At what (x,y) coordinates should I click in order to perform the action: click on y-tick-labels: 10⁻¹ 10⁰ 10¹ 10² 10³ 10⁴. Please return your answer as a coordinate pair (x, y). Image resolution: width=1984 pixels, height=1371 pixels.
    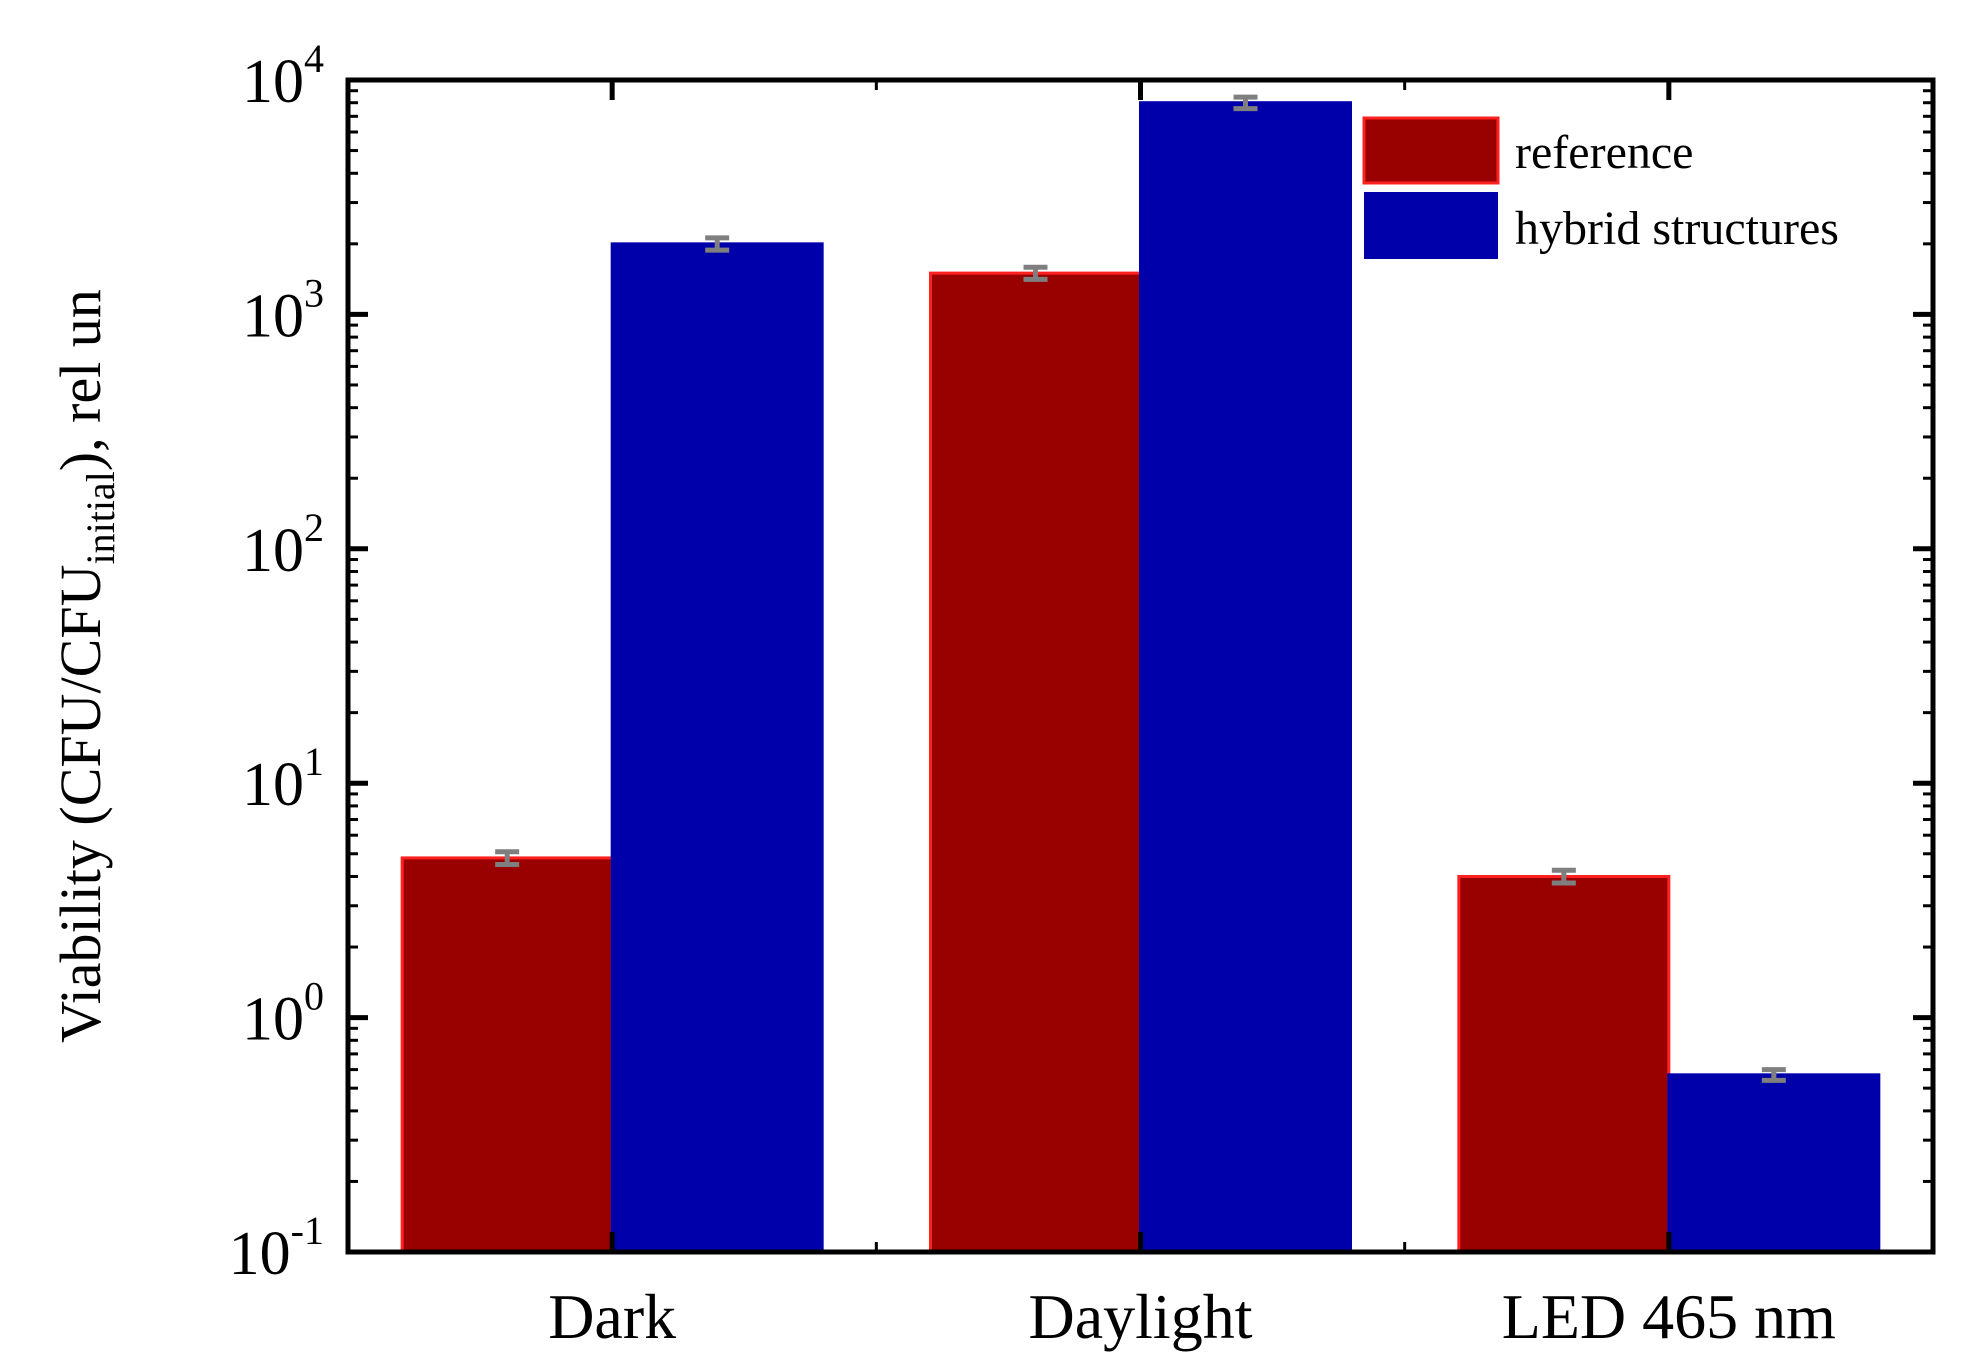
    Looking at the image, I should click on (276, 662).